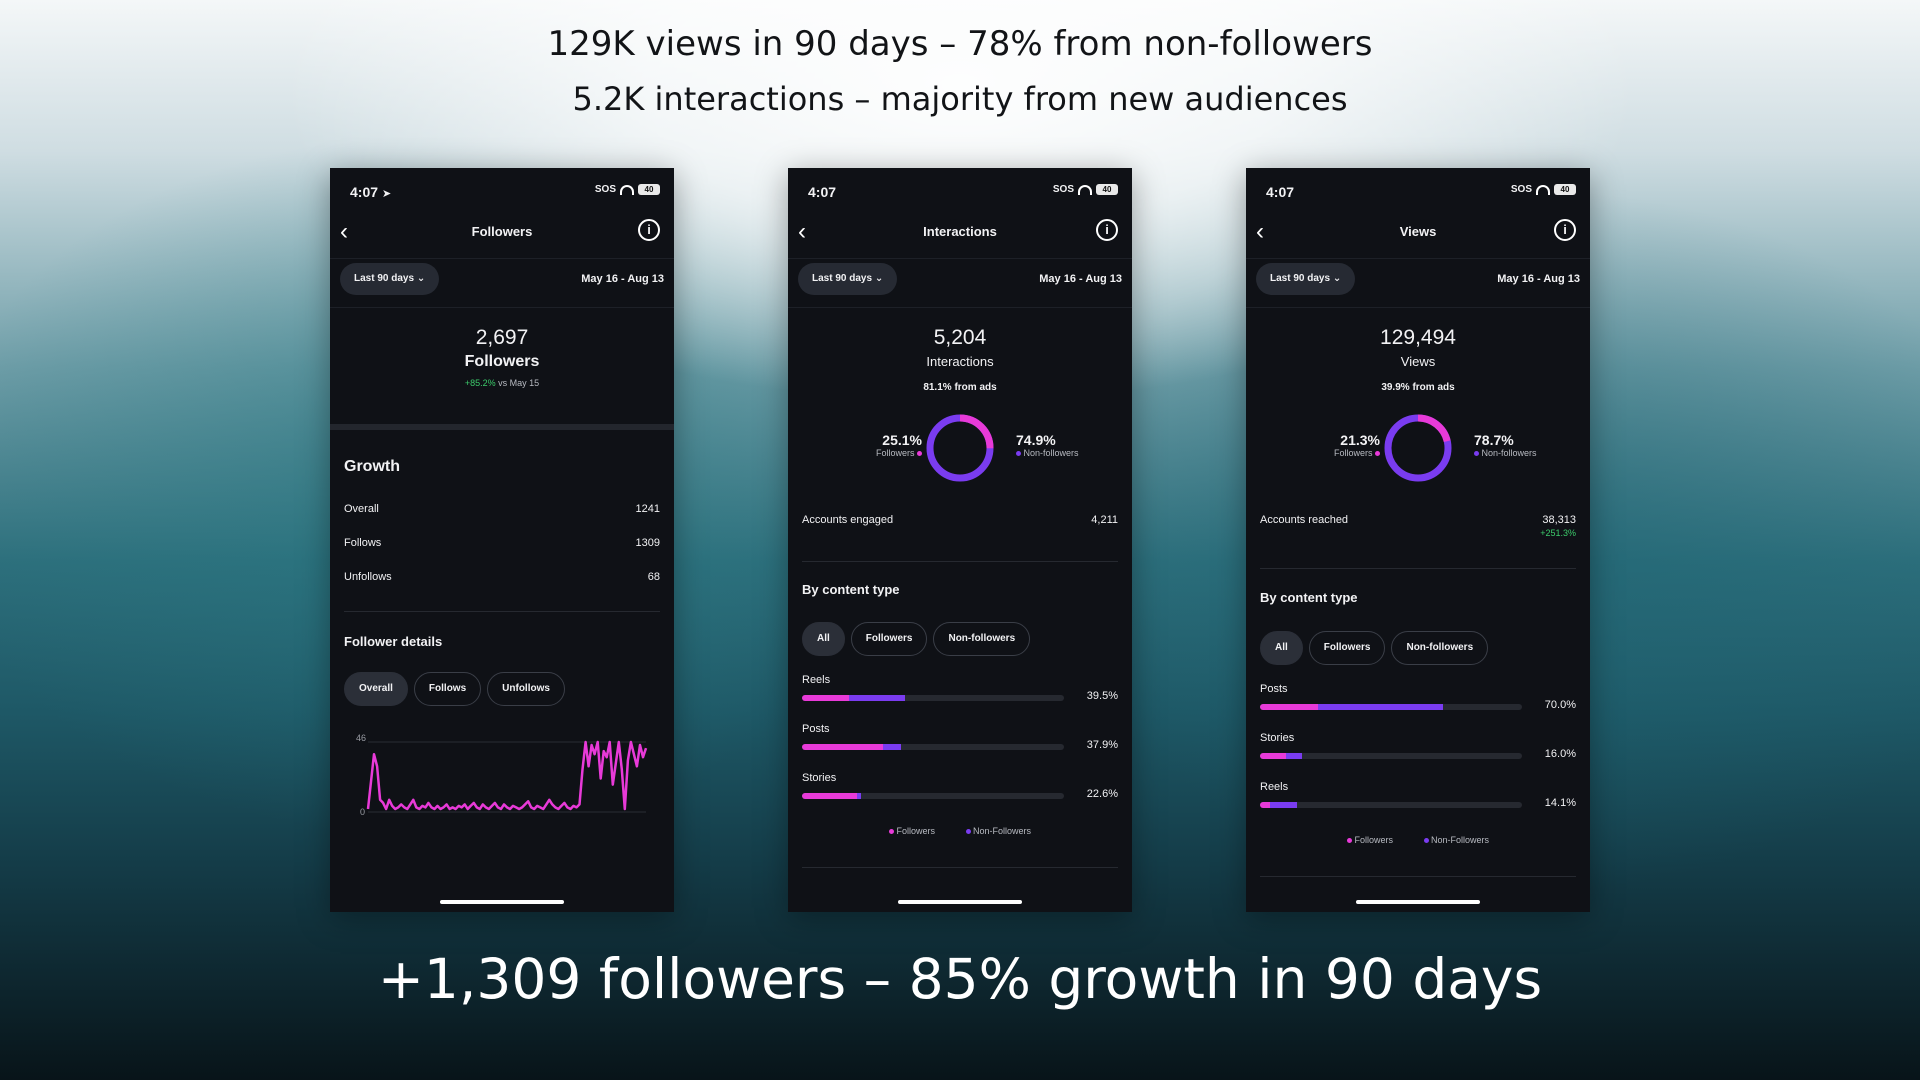 Image resolution: width=1920 pixels, height=1080 pixels. Describe the element at coordinates (1418, 697) in the screenshot. I see `bar-posts: Posts 70.0%` at that location.